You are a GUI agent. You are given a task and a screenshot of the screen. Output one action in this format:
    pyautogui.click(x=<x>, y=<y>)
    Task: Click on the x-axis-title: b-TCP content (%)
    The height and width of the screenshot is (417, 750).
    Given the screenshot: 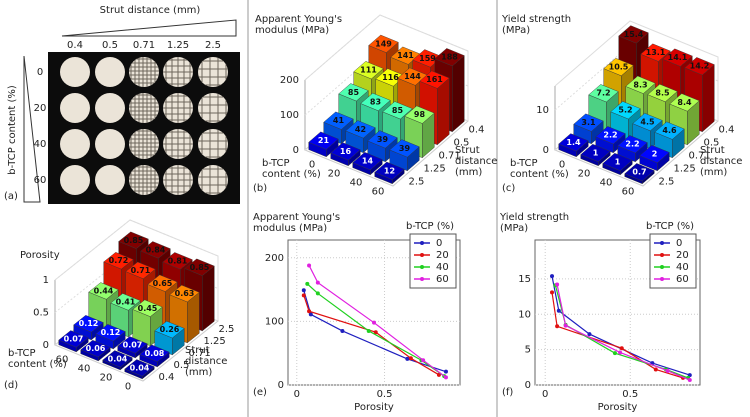 What is the action you would take?
    pyautogui.click(x=291, y=169)
    